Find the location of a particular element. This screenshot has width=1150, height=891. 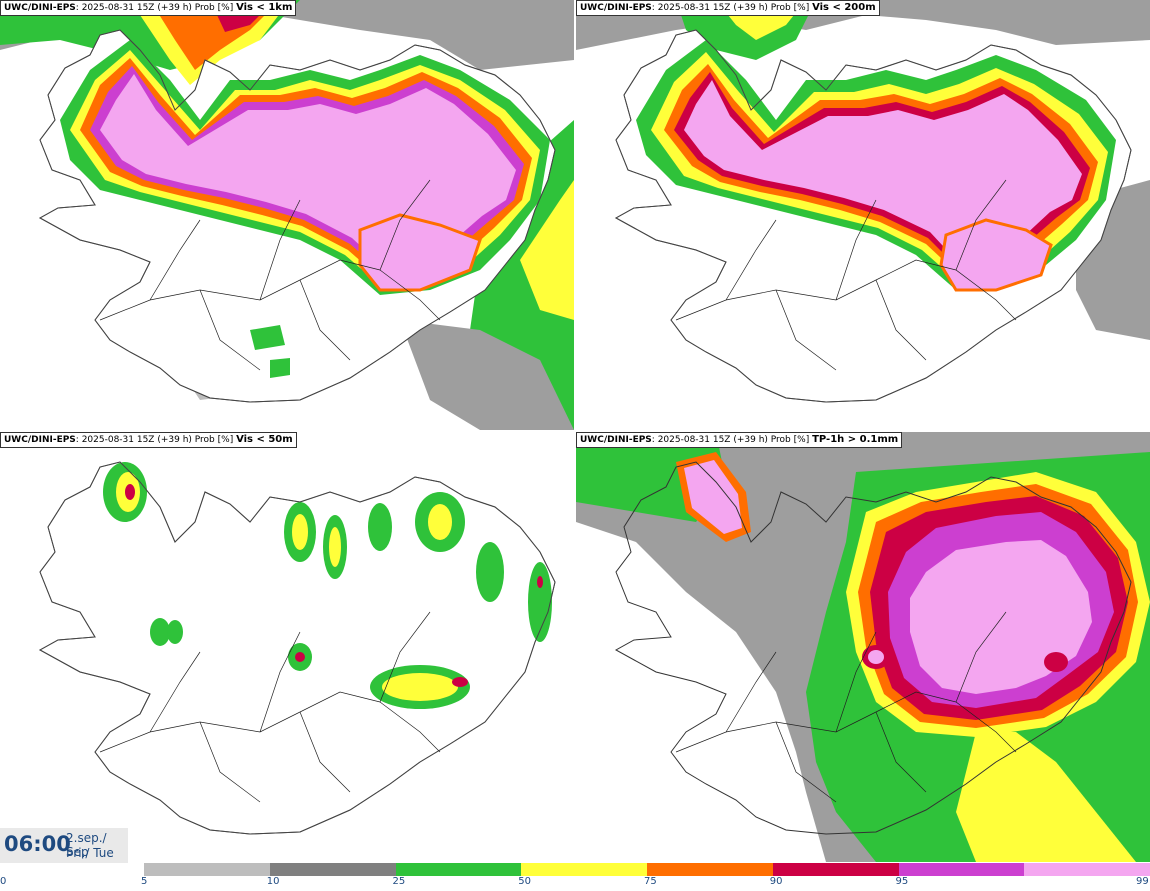

probability-colorbar is located at coordinates (647, 869).